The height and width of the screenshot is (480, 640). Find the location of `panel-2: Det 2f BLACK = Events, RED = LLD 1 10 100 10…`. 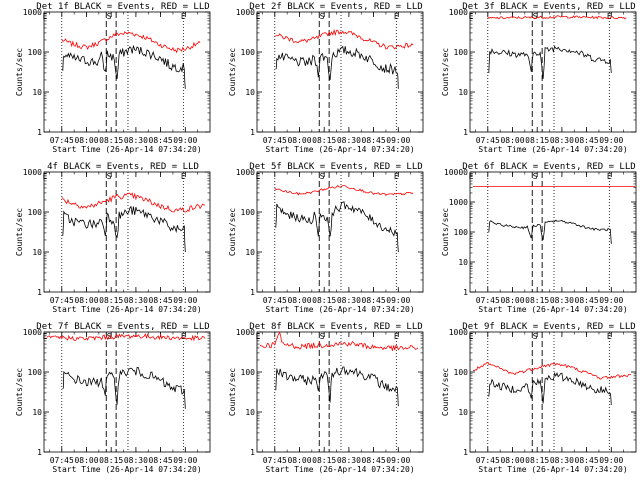

panel-2: Det 2f BLACK = Events, RED = LLD 1 10 100 10… is located at coordinates (326, 78).